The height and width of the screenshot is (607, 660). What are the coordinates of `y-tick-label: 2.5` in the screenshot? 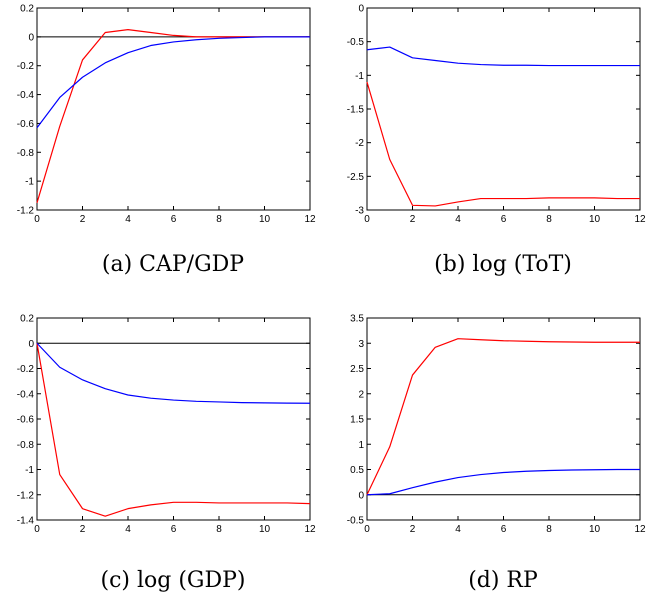 It's located at (357, 369).